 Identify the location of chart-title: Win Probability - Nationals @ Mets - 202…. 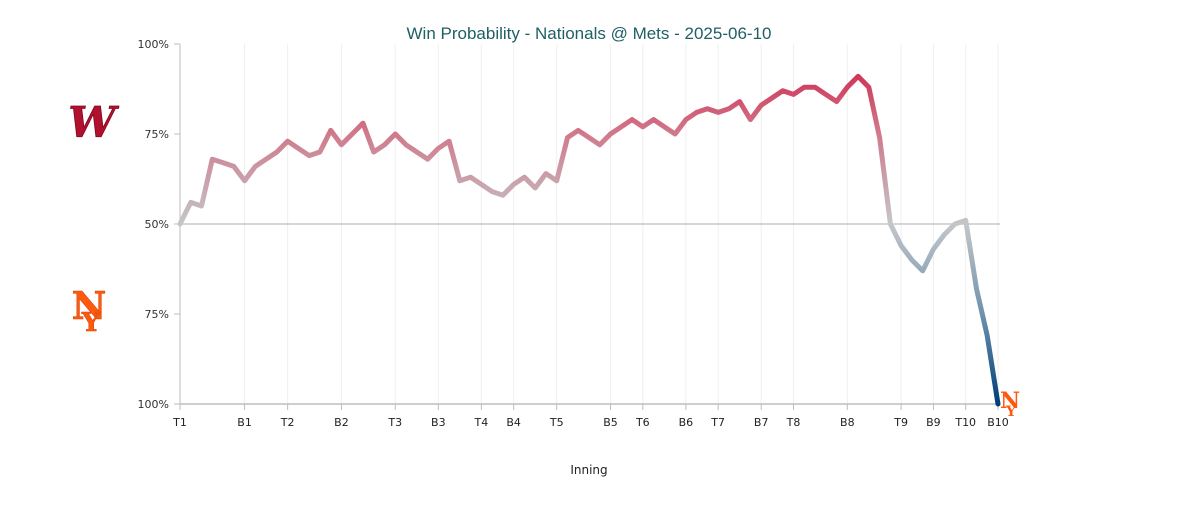
(589, 33).